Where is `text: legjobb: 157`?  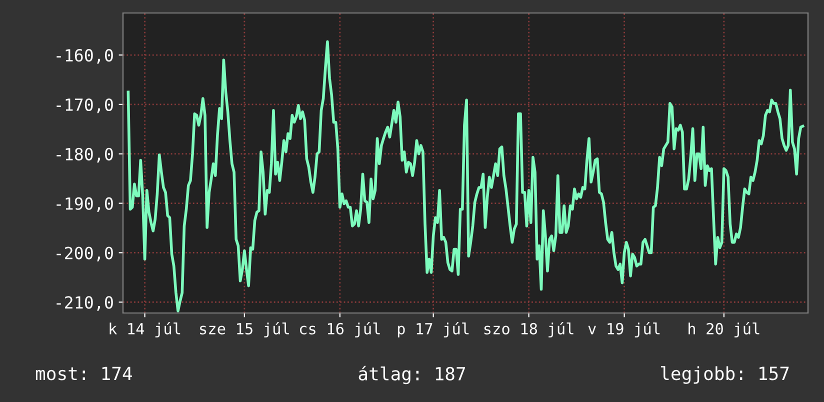
text: legjobb: 157 is located at coordinates (724, 375).